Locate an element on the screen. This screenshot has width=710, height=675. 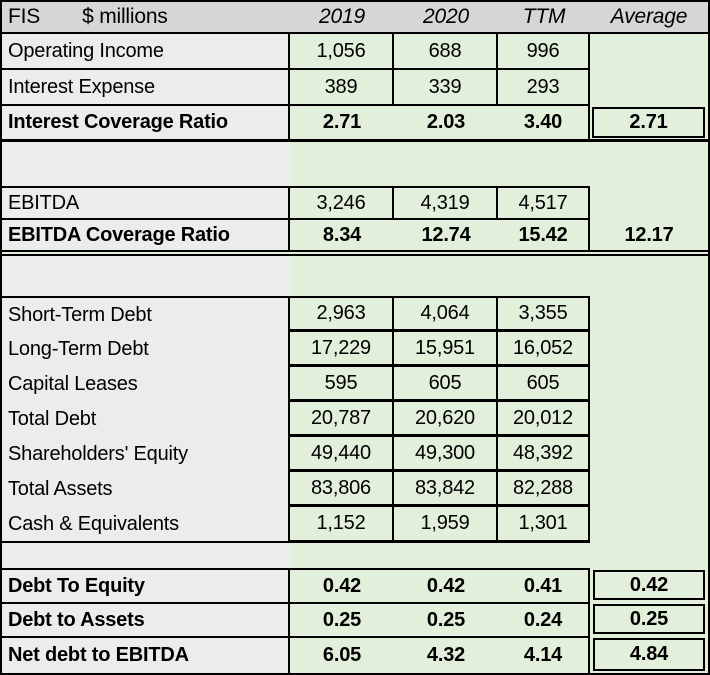
value-2019: 389 is located at coordinates (342, 88).